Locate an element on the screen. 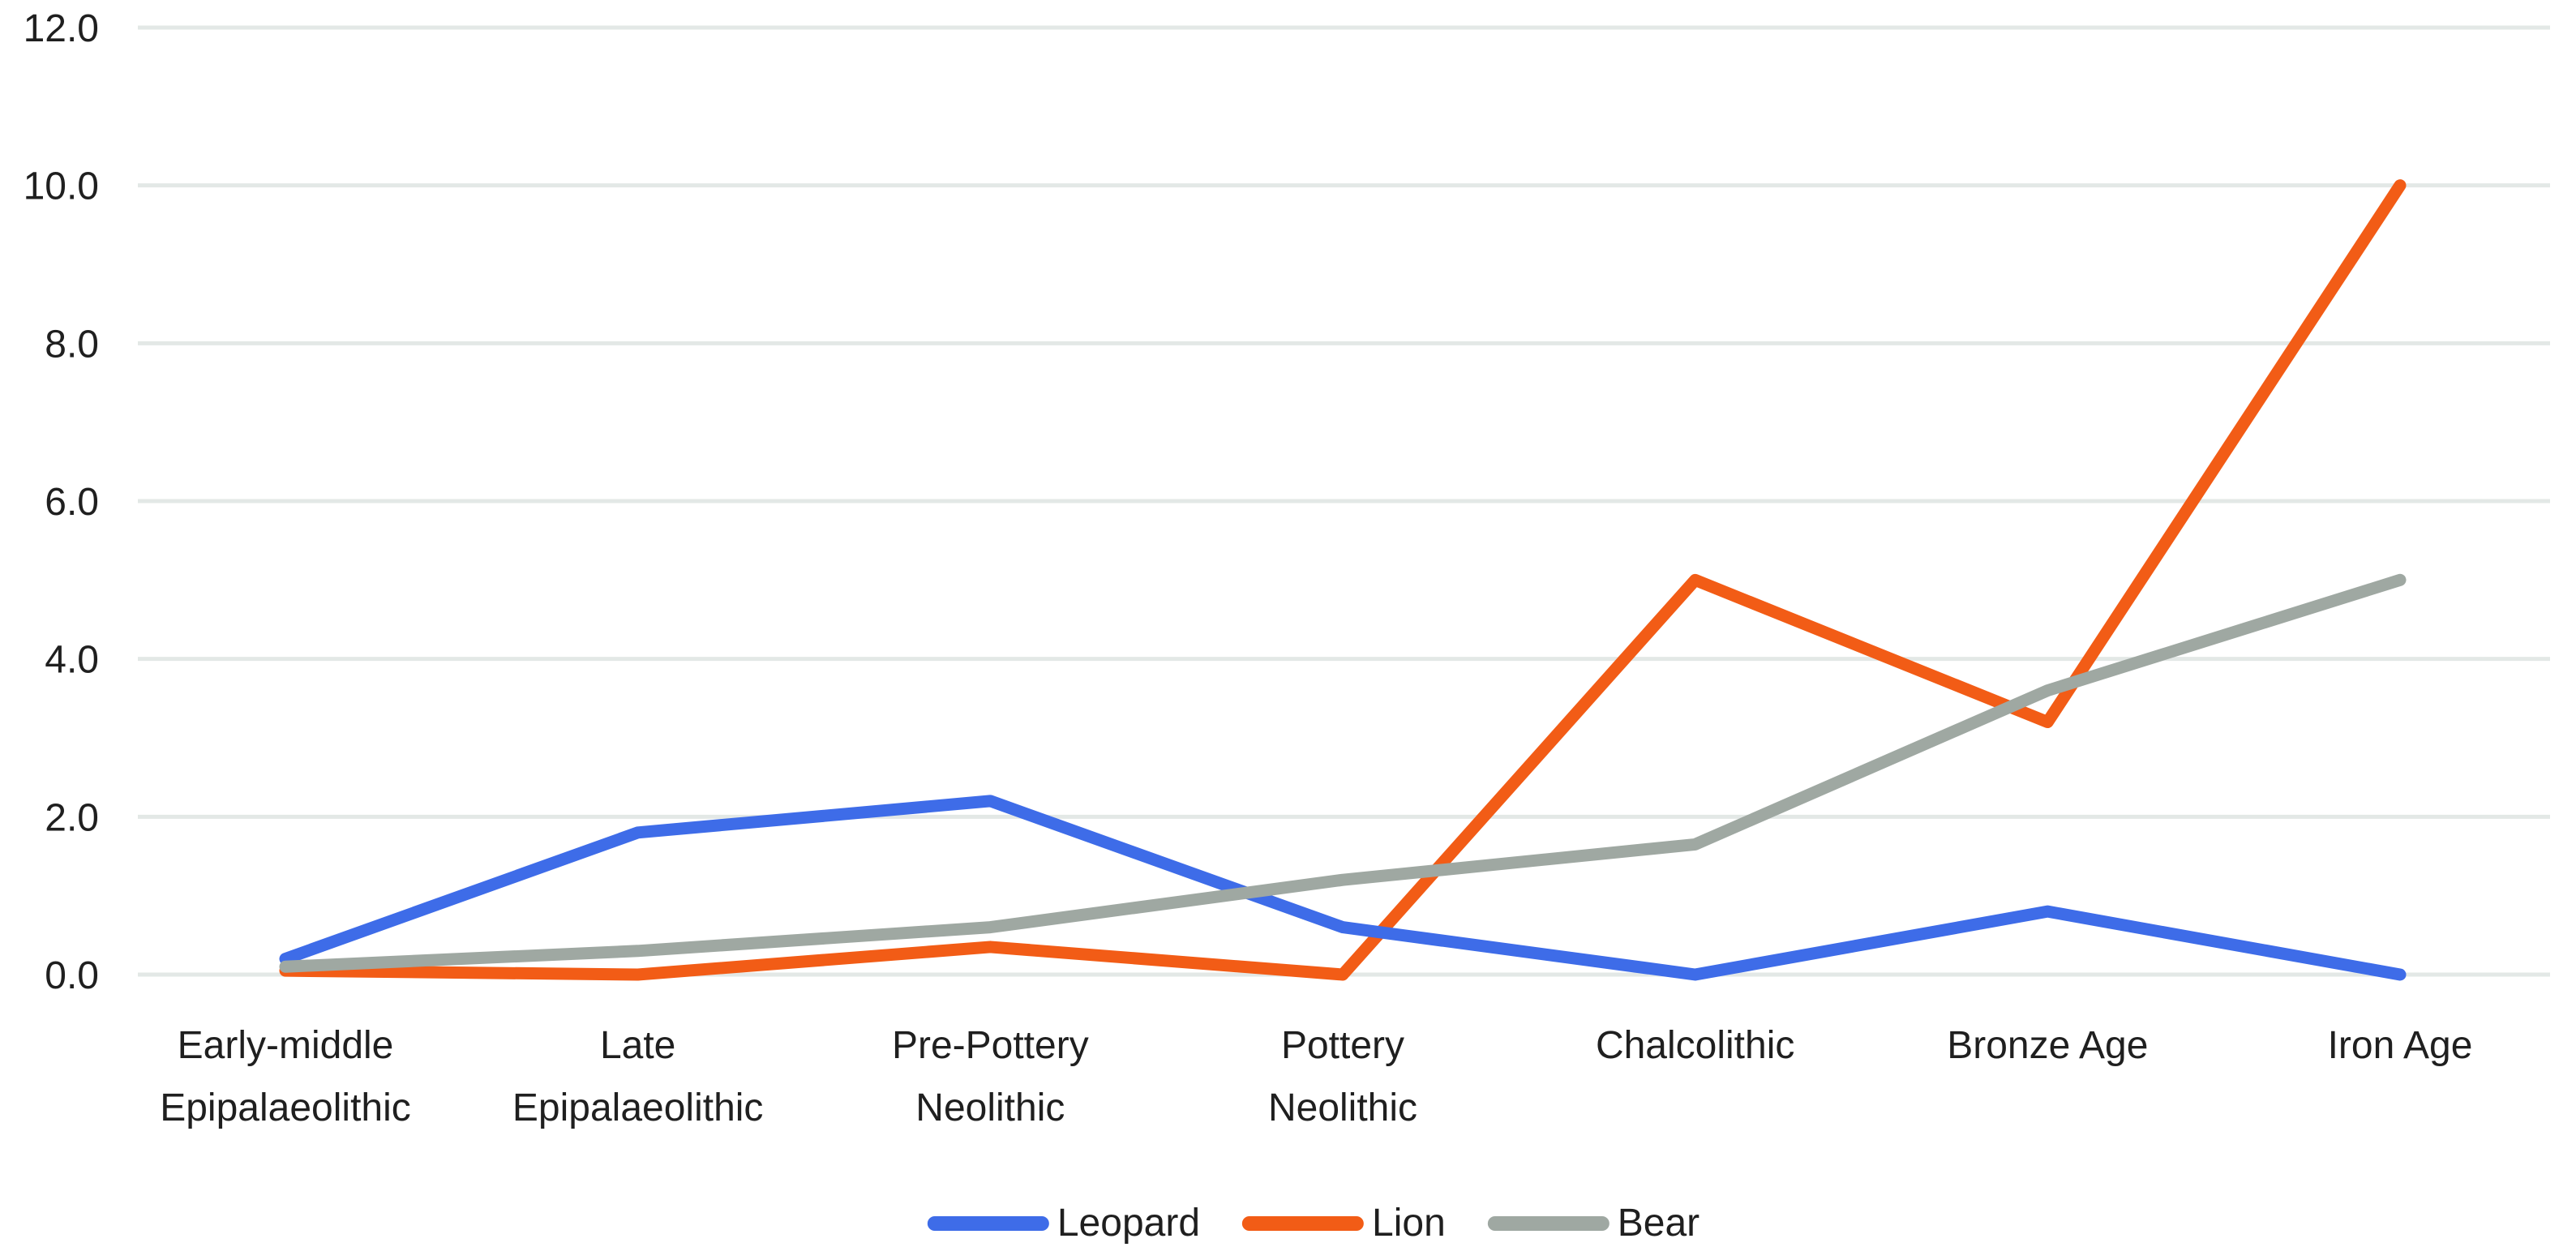 Image resolution: width=2576 pixels, height=1260 pixels. legend-item-leopard: Leopard is located at coordinates (1064, 1223).